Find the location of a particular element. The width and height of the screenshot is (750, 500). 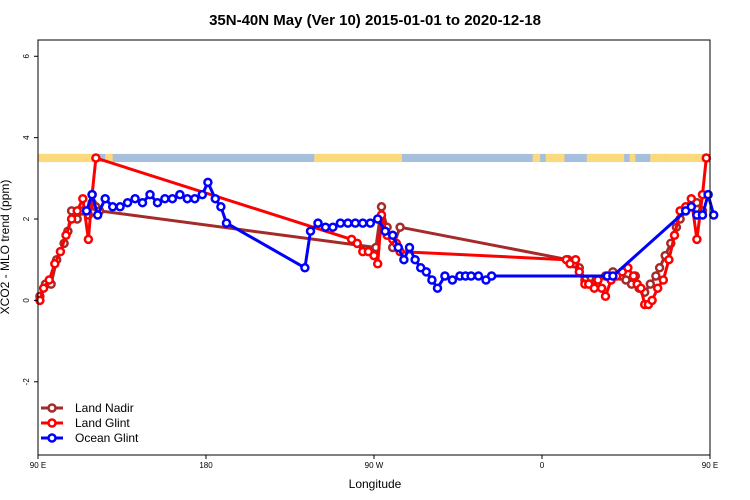

legend-item-2: Ocean Glint is located at coordinates (90, 438).